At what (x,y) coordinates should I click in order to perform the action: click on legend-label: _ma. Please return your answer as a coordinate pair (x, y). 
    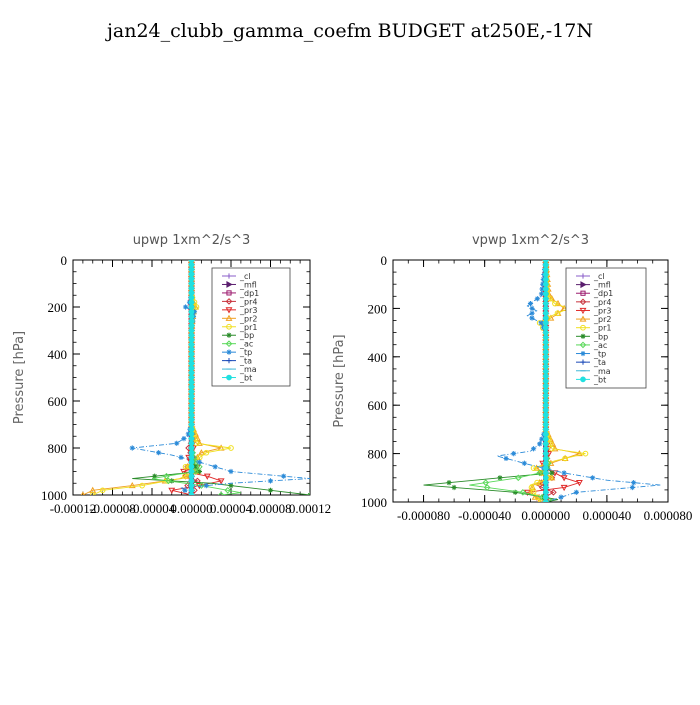
    Looking at the image, I should click on (248, 369).